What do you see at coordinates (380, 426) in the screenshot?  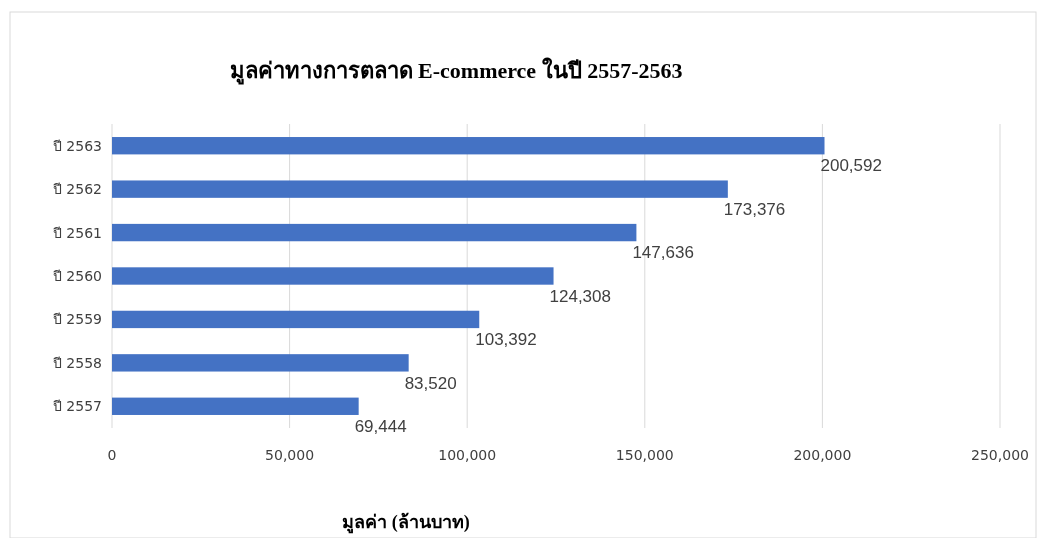 I see `data-label: 69,444` at bounding box center [380, 426].